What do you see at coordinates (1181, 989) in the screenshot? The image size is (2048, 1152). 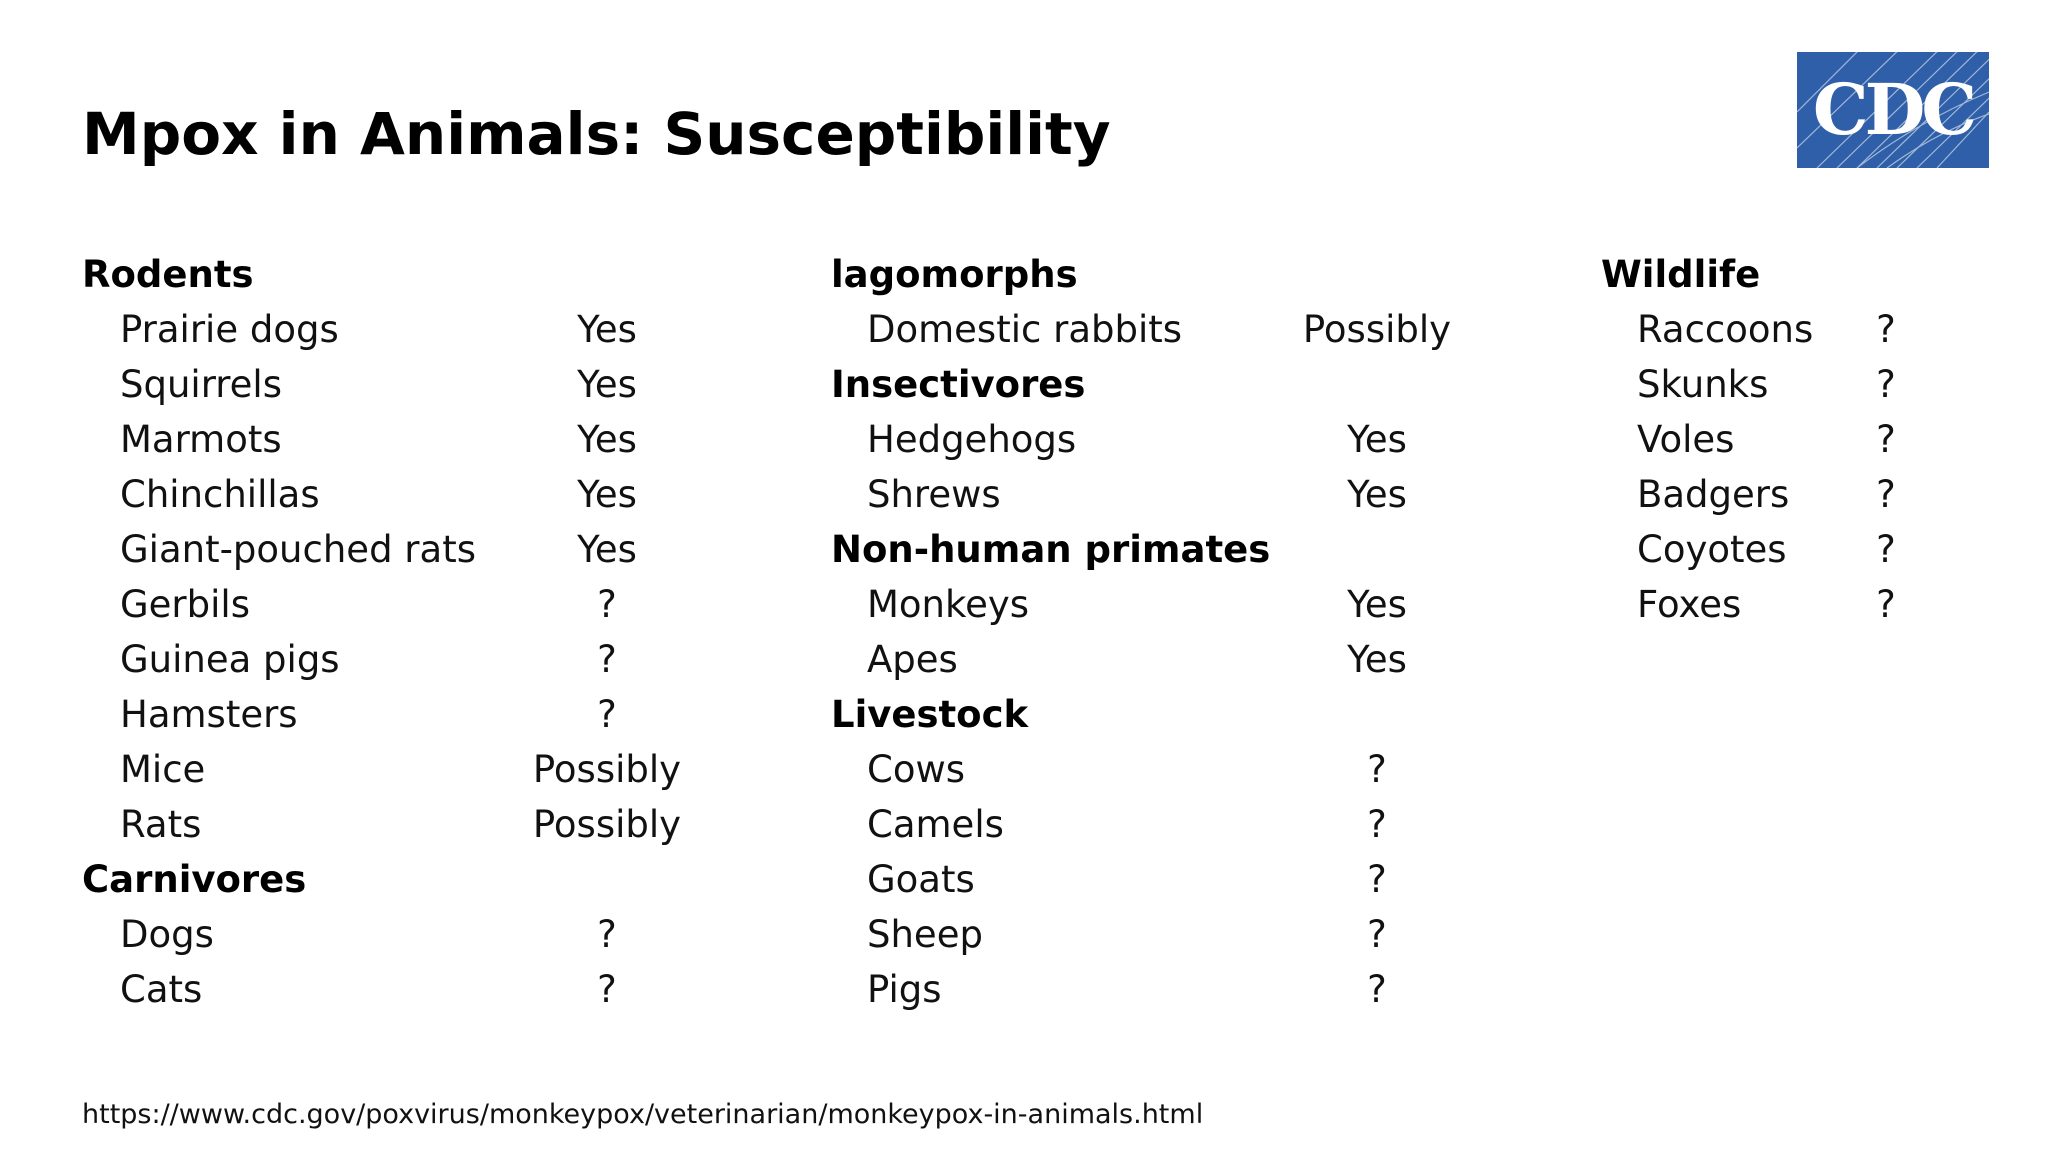 I see `animal-row: Pigs?` at bounding box center [1181, 989].